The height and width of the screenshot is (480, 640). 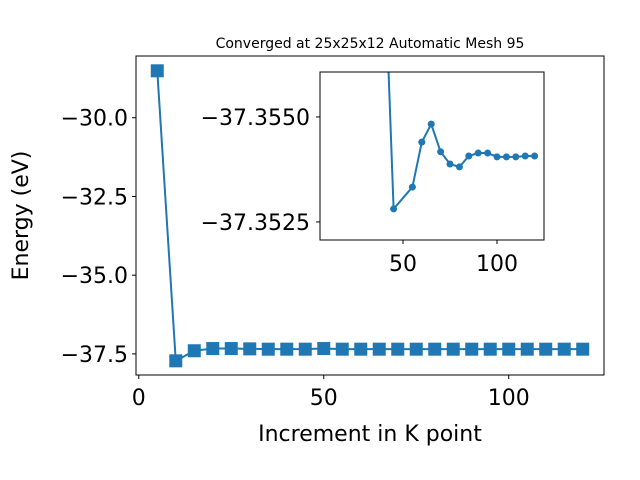 I want to click on plot-content, so click(x=463, y=142).